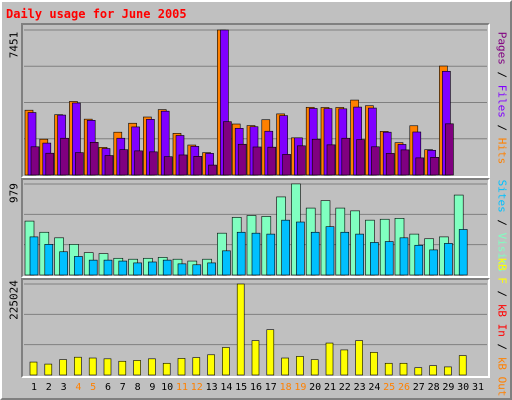 The image size is (512, 400). Describe the element at coordinates (167, 387) in the screenshot. I see `x-tick-label: 10` at that location.